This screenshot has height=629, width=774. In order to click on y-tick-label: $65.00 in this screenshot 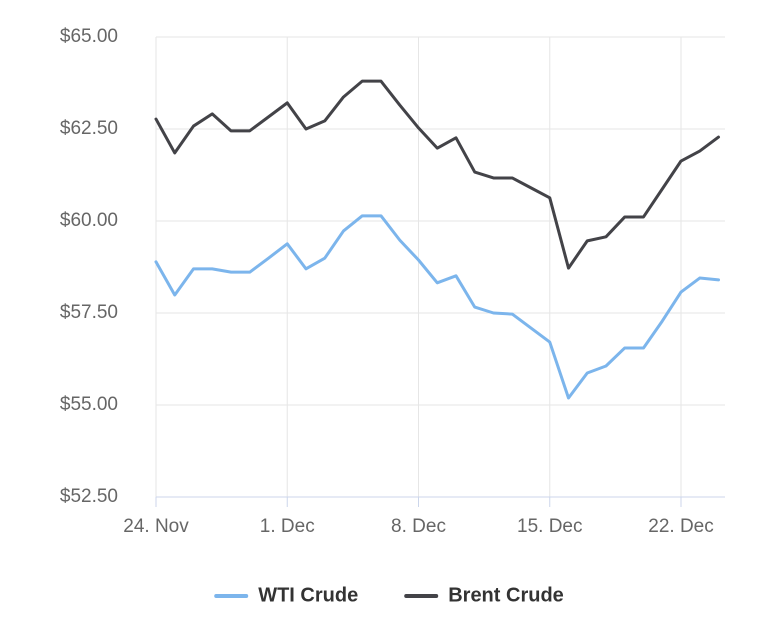, I will do `click(89, 36)`.